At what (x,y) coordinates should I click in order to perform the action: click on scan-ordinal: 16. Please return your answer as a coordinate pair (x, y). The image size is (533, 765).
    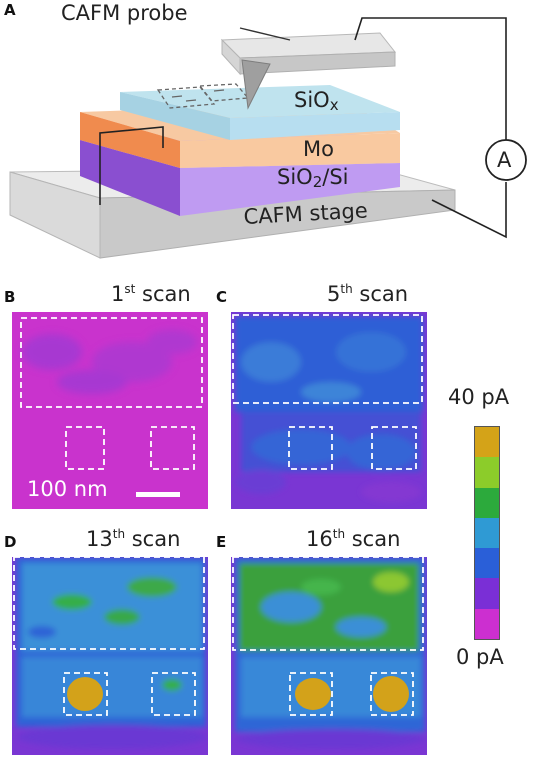
    Looking at the image, I should click on (319, 539).